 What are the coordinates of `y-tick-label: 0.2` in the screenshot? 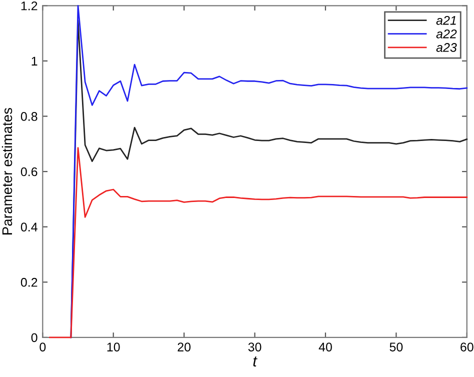 It's located at (29, 282).